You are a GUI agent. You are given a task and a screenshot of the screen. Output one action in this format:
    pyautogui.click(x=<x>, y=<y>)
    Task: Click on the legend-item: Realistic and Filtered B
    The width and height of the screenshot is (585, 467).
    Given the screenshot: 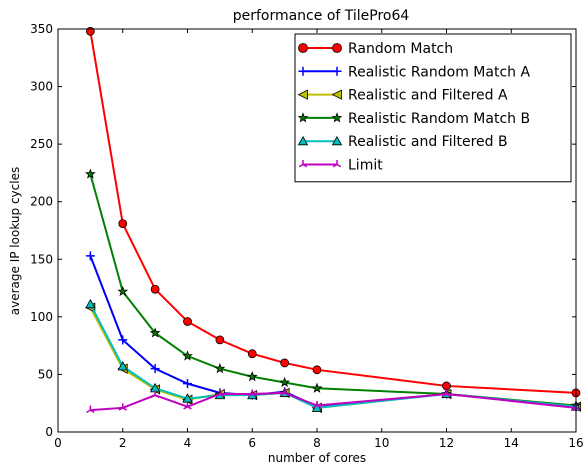 What is the action you would take?
    pyautogui.click(x=402, y=142)
    